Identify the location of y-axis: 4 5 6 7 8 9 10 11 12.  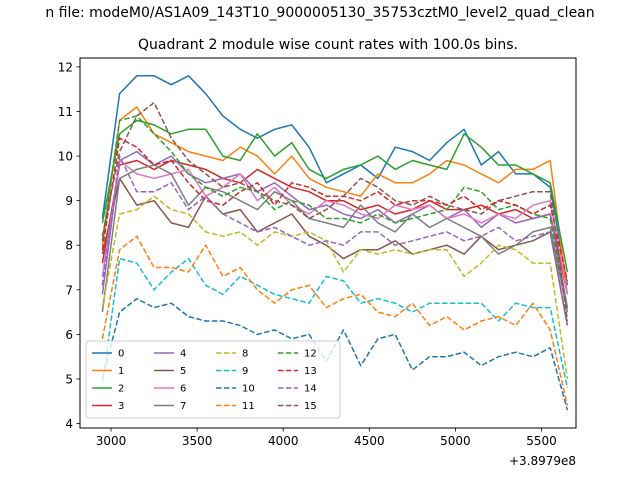
(69, 245).